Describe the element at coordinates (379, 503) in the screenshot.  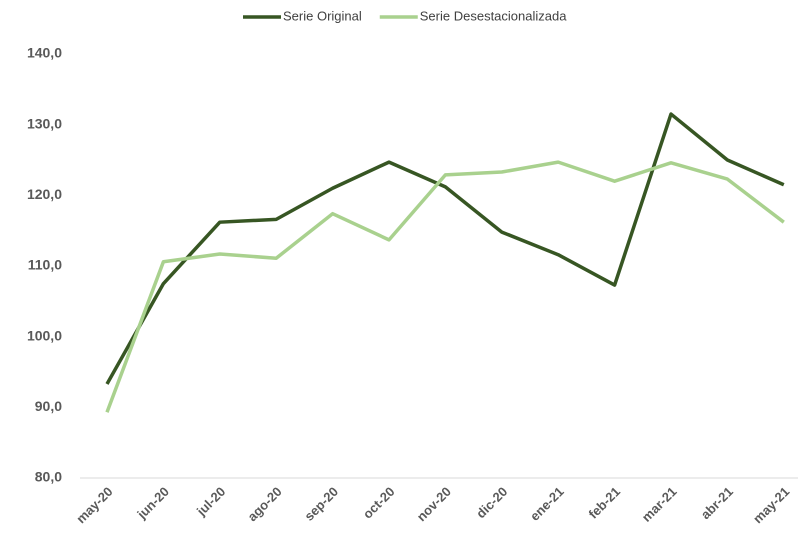
I see `x-tick-label: oct-20` at that location.